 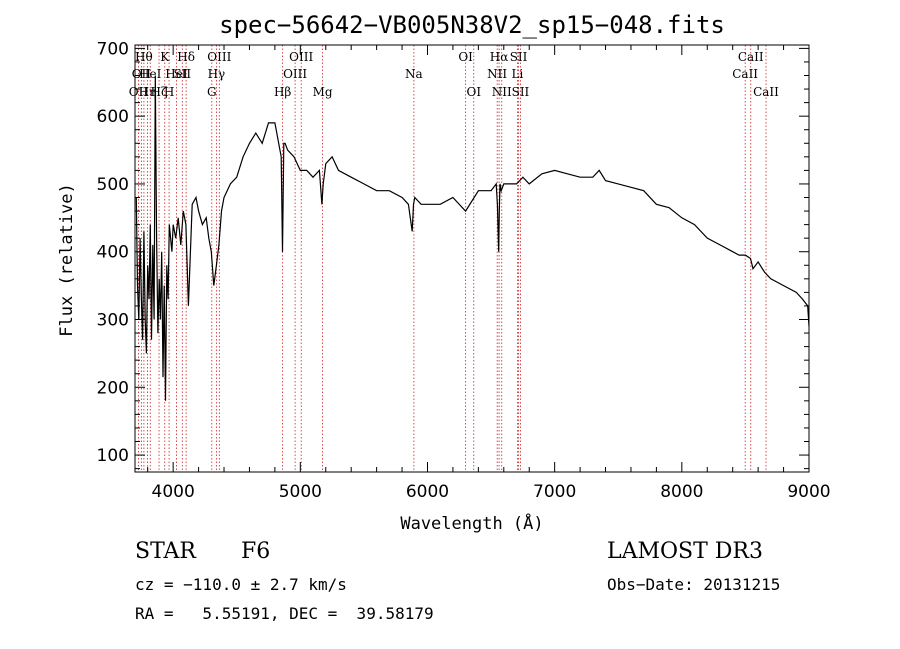 What do you see at coordinates (808, 492) in the screenshot?
I see `x-tick-label: 9000` at bounding box center [808, 492].